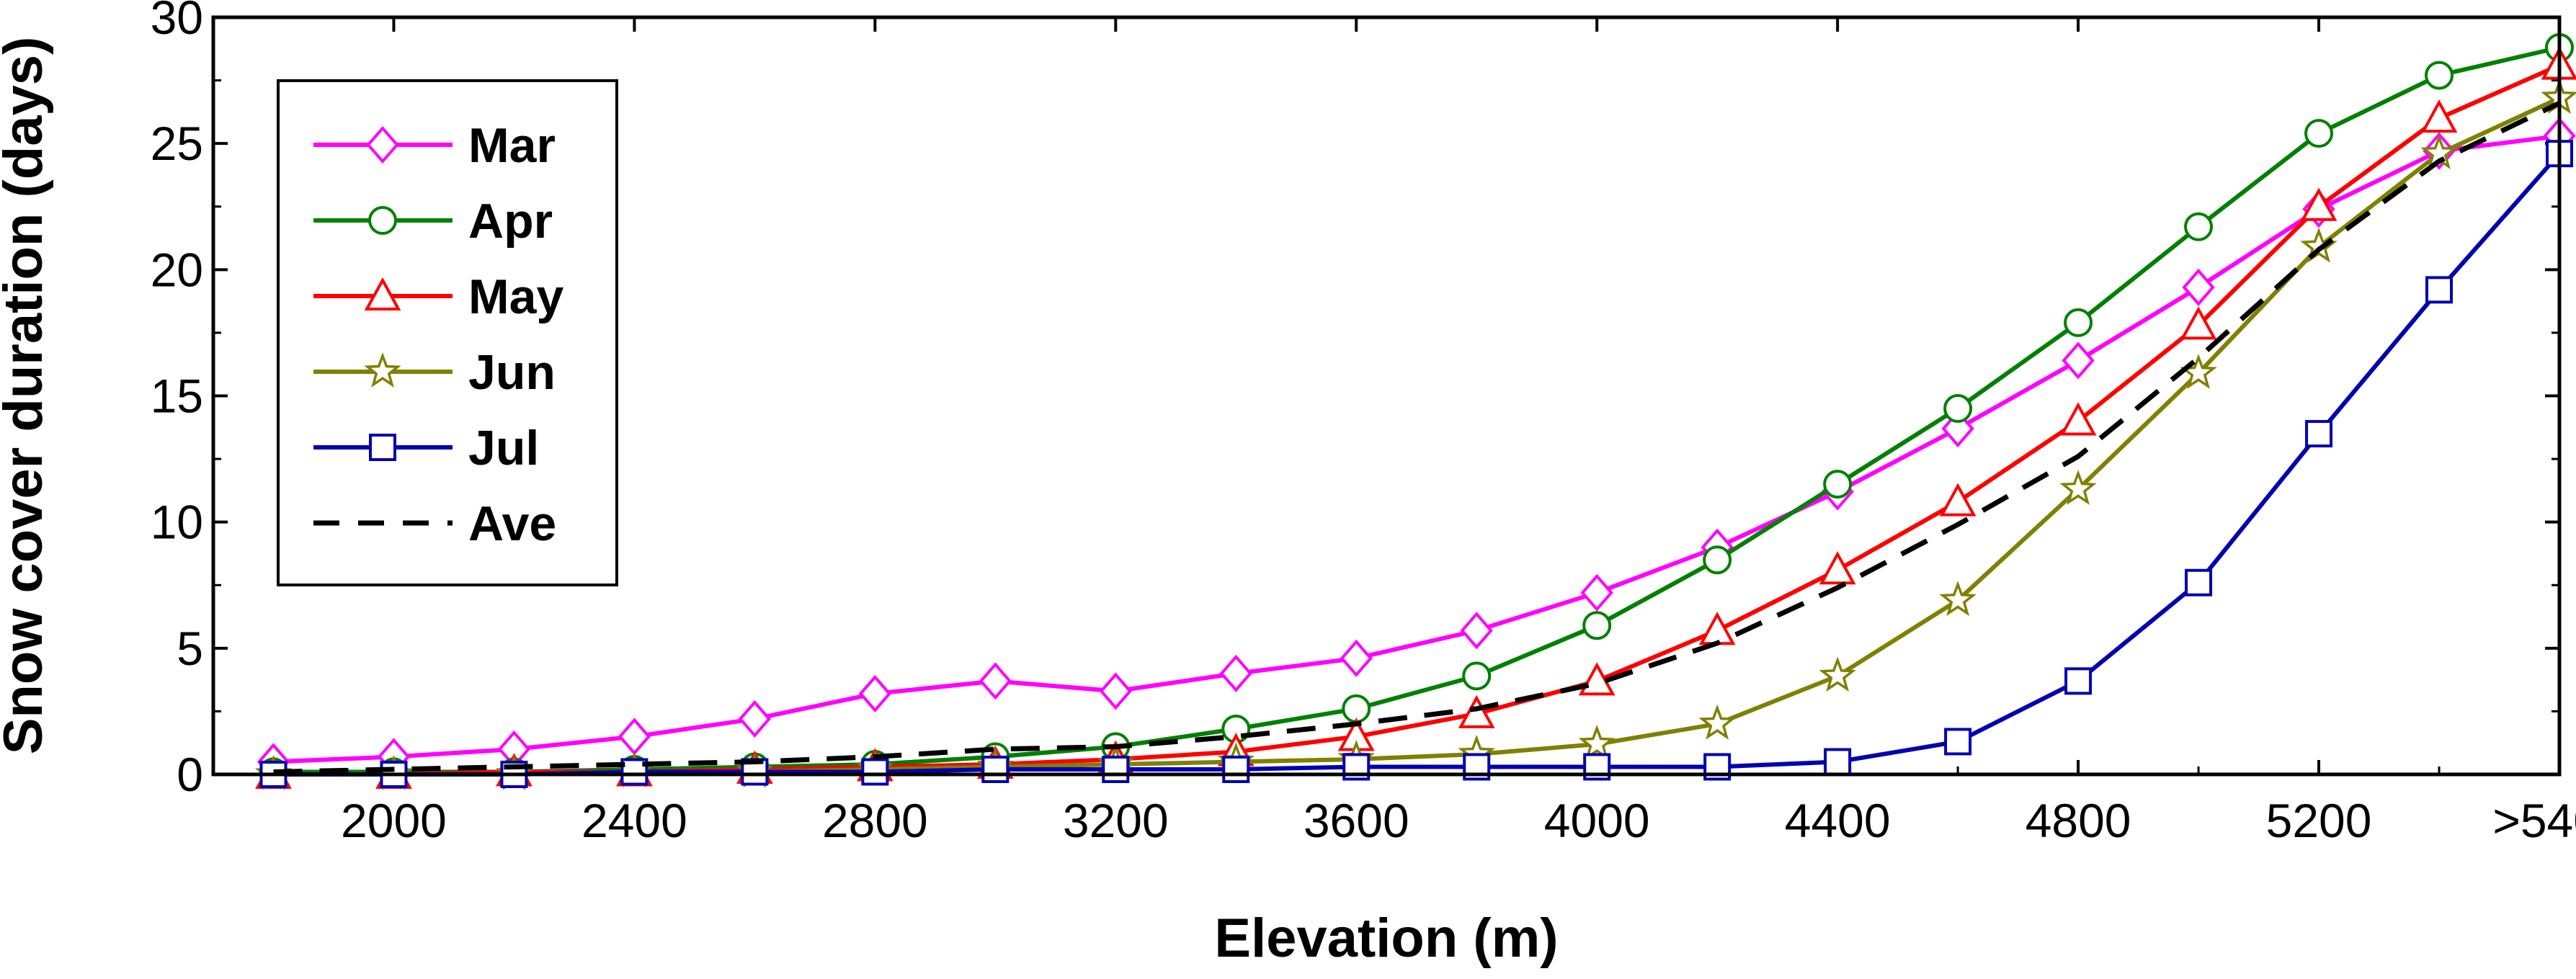  I want to click on y-tick-label: 5, so click(190, 648).